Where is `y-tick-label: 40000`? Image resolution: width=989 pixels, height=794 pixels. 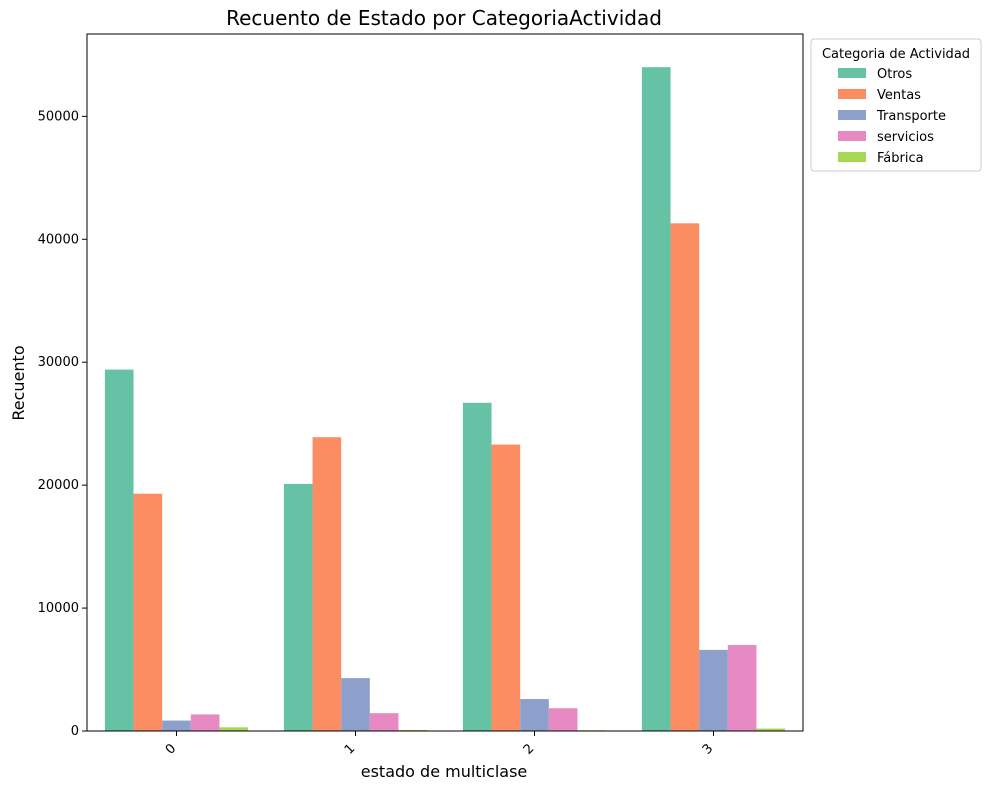
y-tick-label: 40000 is located at coordinates (58, 239).